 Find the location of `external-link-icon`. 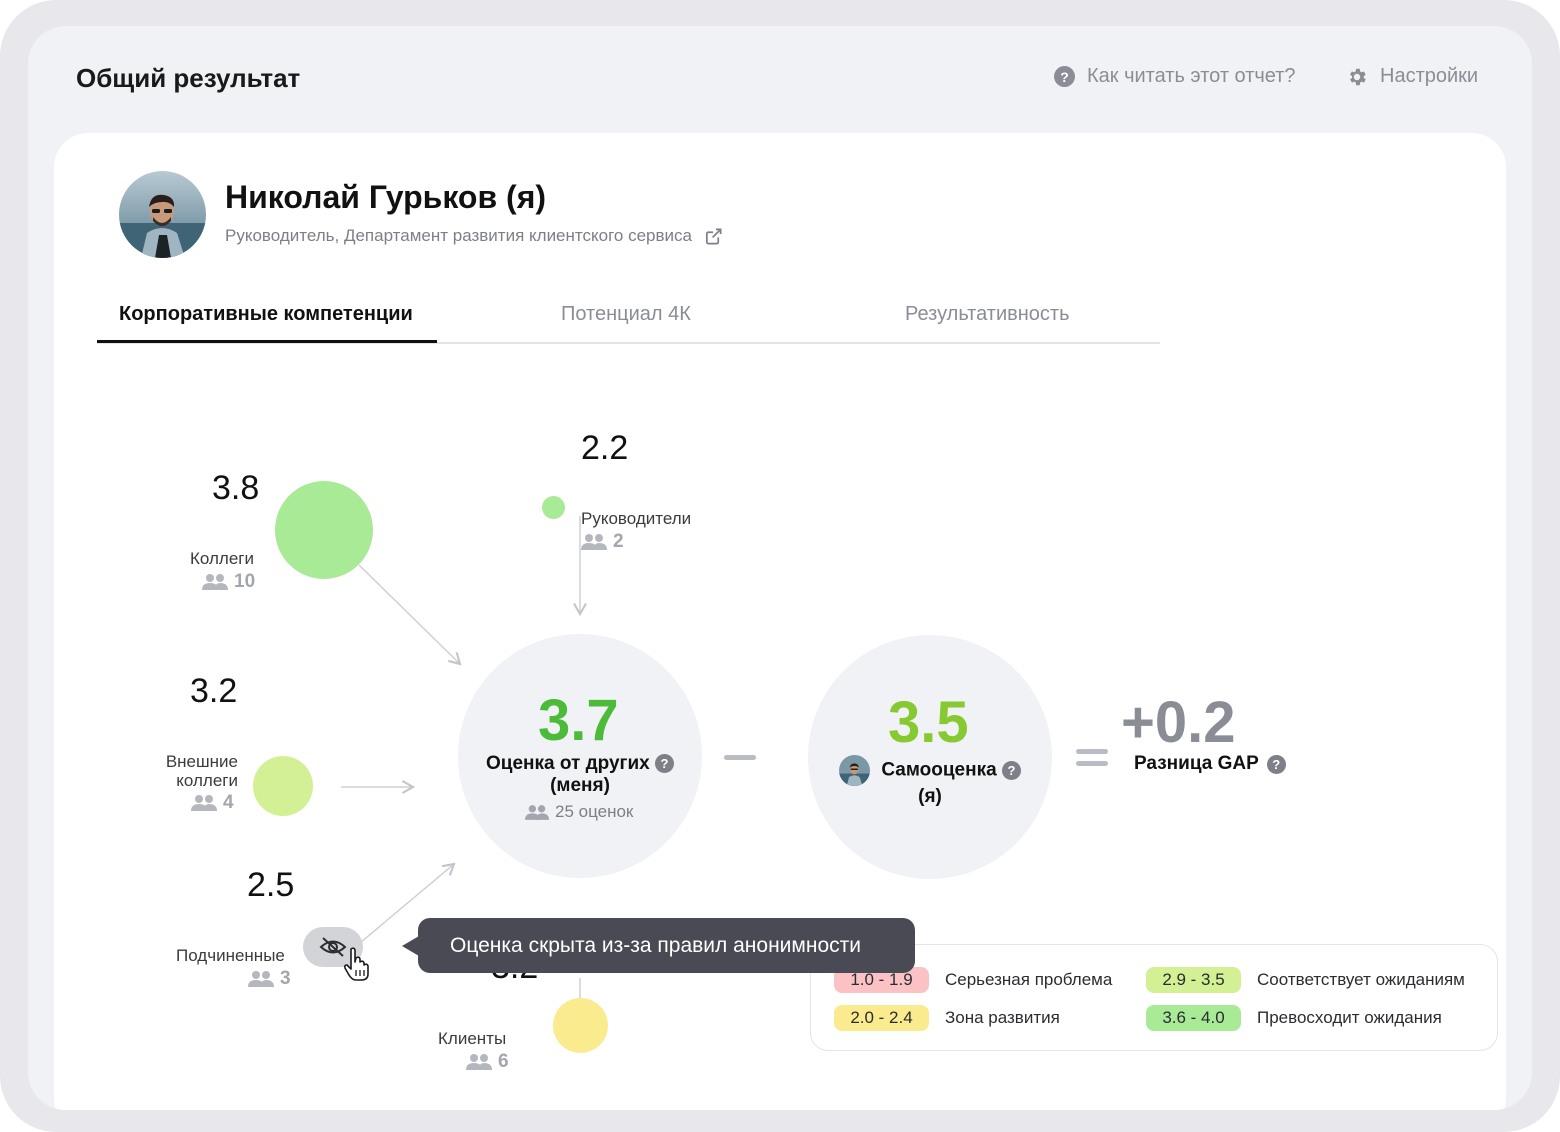

external-link-icon is located at coordinates (713, 236).